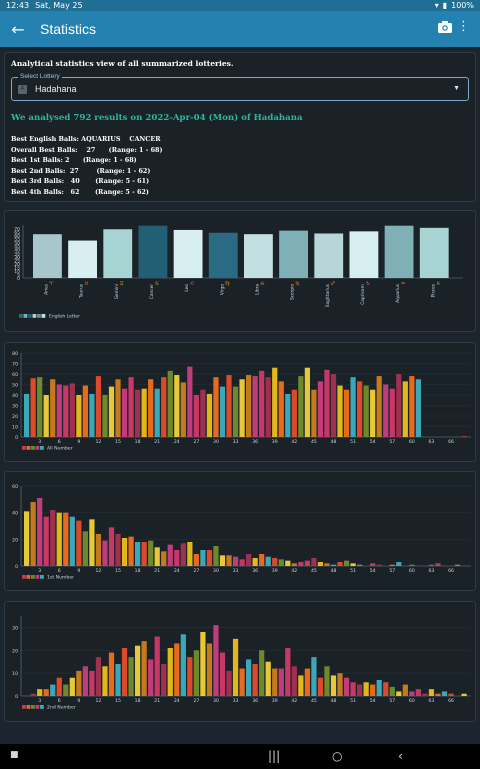  I want to click on x-tick-label: Virgo, so click(222, 289).